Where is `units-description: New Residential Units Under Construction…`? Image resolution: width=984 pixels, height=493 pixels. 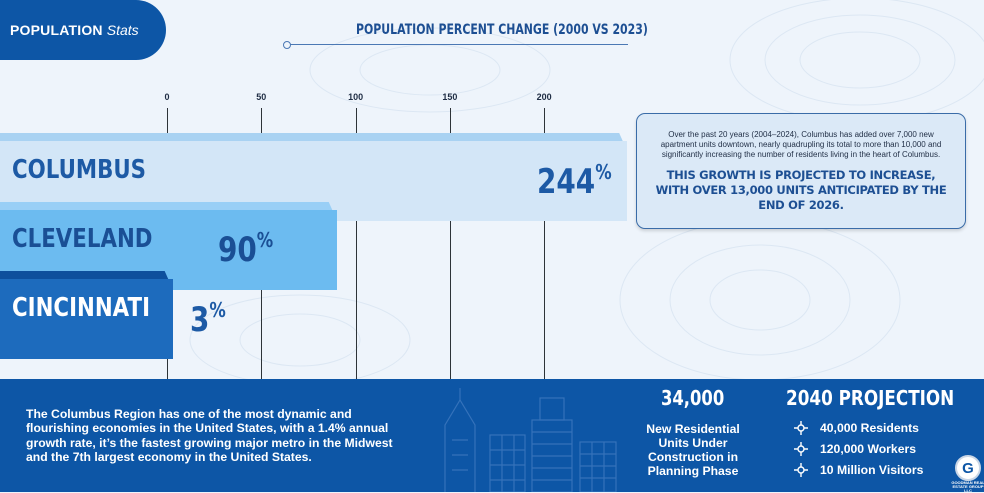
units-description: New Residential Units Under Construction… is located at coordinates (693, 450).